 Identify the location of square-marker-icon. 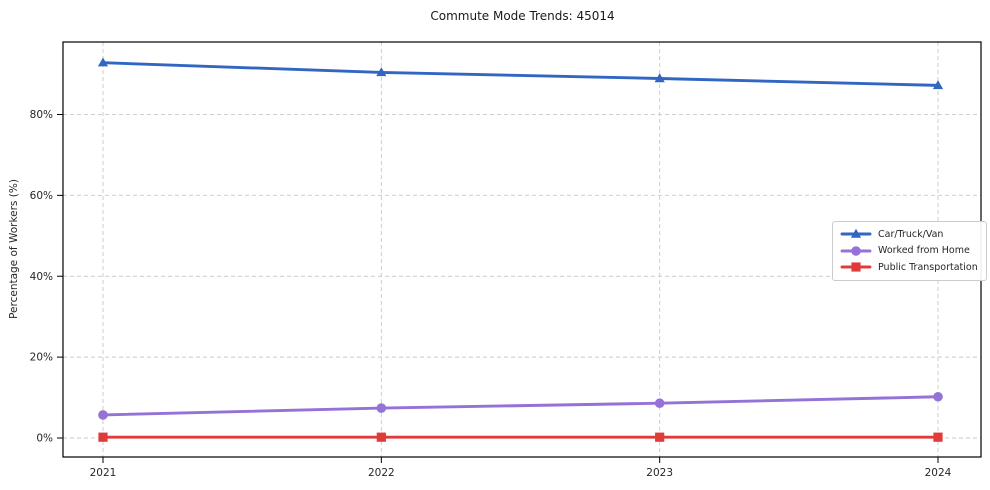
(856, 267).